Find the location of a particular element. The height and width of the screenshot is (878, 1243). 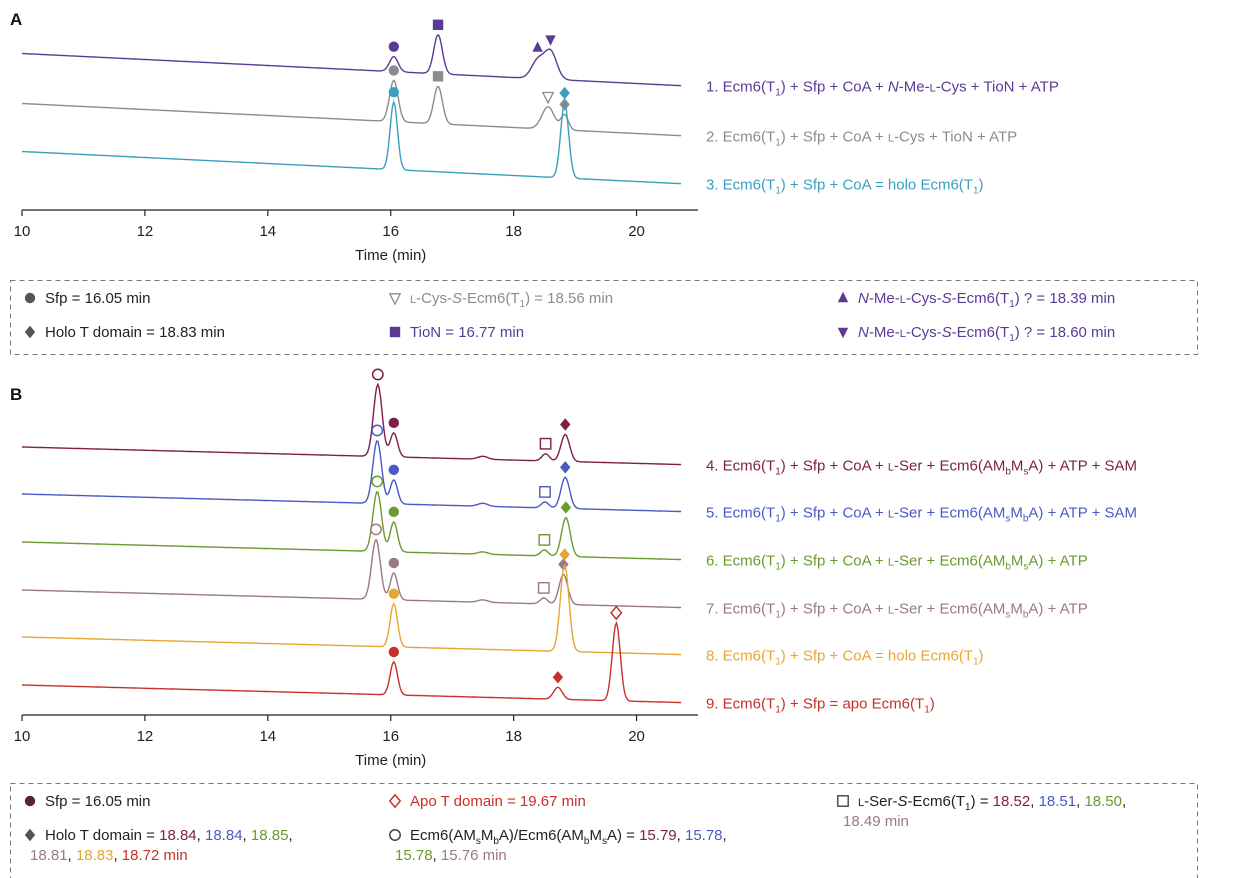

panel-letter: B is located at coordinates (16, 394).